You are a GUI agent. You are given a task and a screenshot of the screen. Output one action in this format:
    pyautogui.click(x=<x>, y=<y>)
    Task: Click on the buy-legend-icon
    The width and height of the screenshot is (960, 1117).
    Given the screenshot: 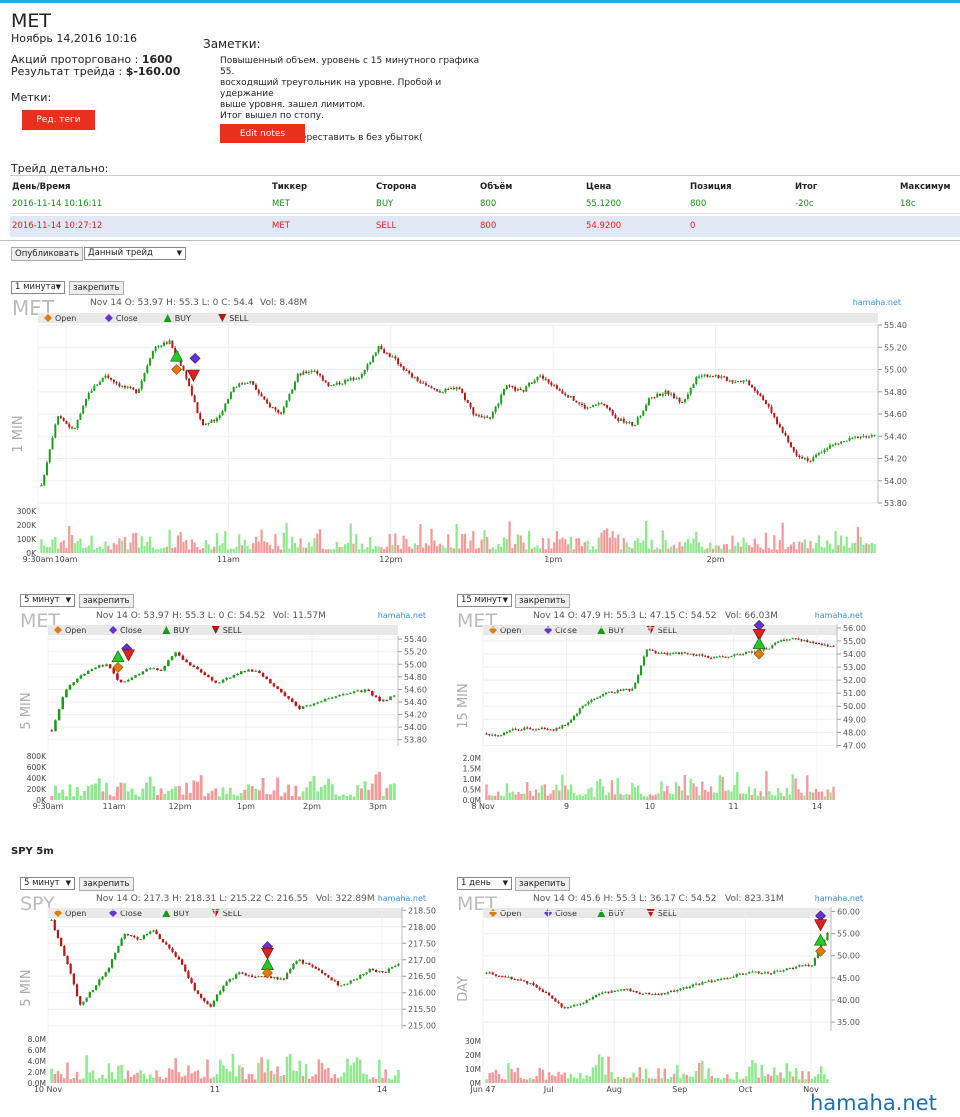 What is the action you would take?
    pyautogui.click(x=167, y=318)
    